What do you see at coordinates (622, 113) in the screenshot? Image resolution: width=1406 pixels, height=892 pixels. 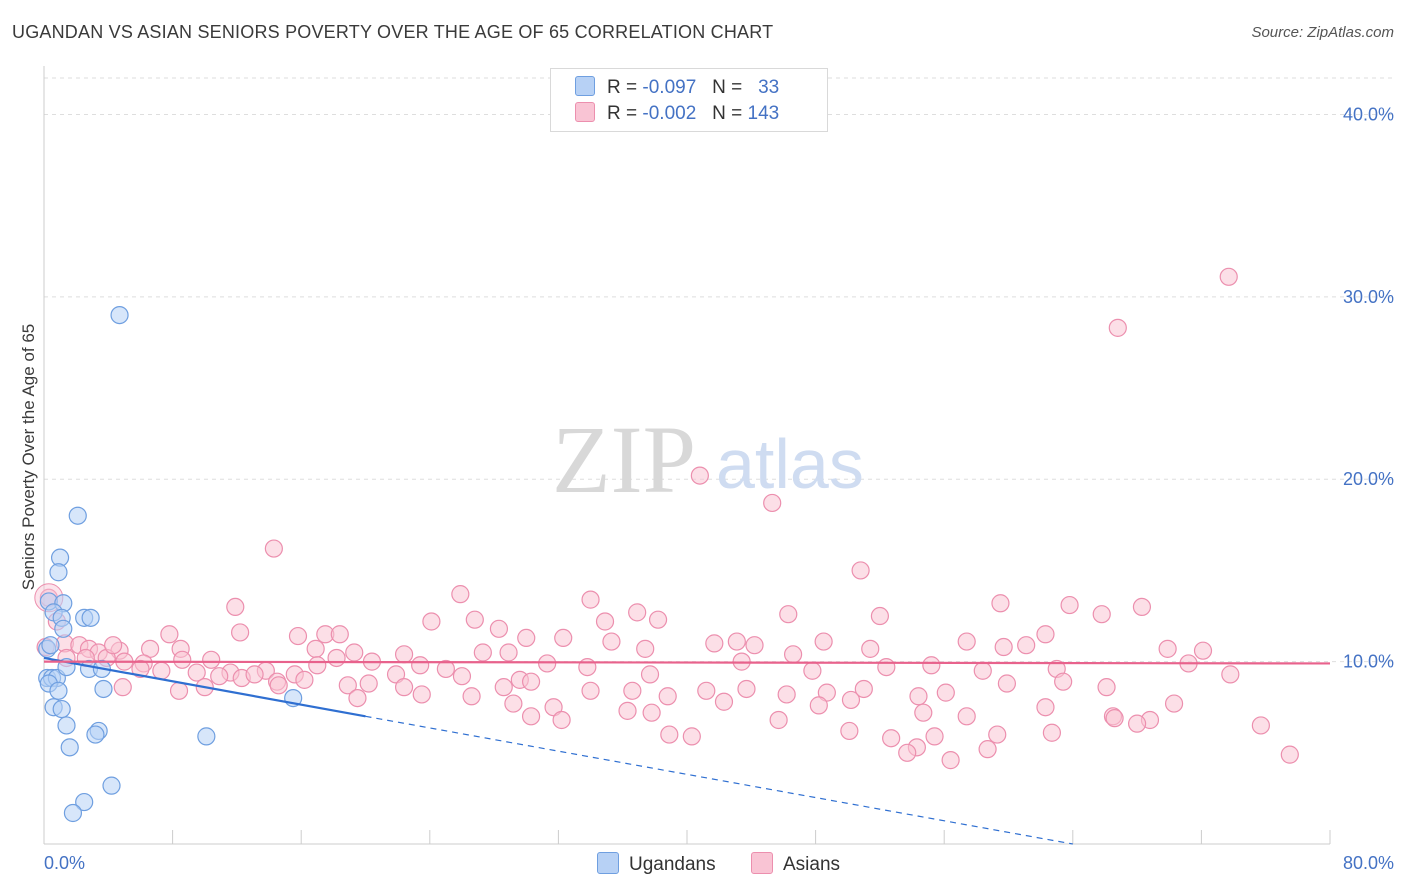 I see `legend-r-label: R =` at bounding box center [622, 113].